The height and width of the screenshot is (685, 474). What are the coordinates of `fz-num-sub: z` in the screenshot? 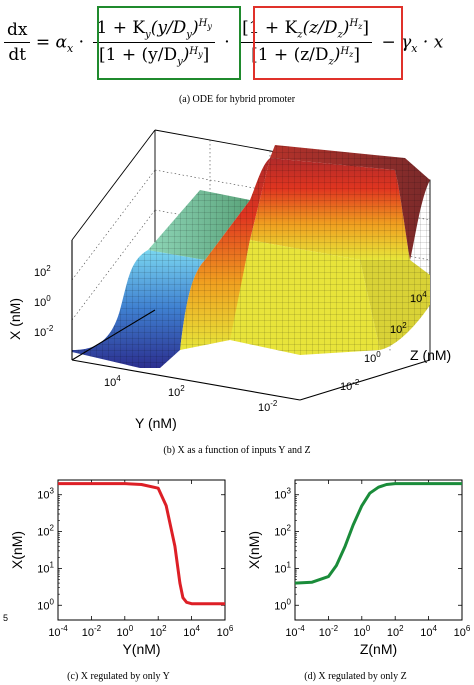 It's located at (300, 35).